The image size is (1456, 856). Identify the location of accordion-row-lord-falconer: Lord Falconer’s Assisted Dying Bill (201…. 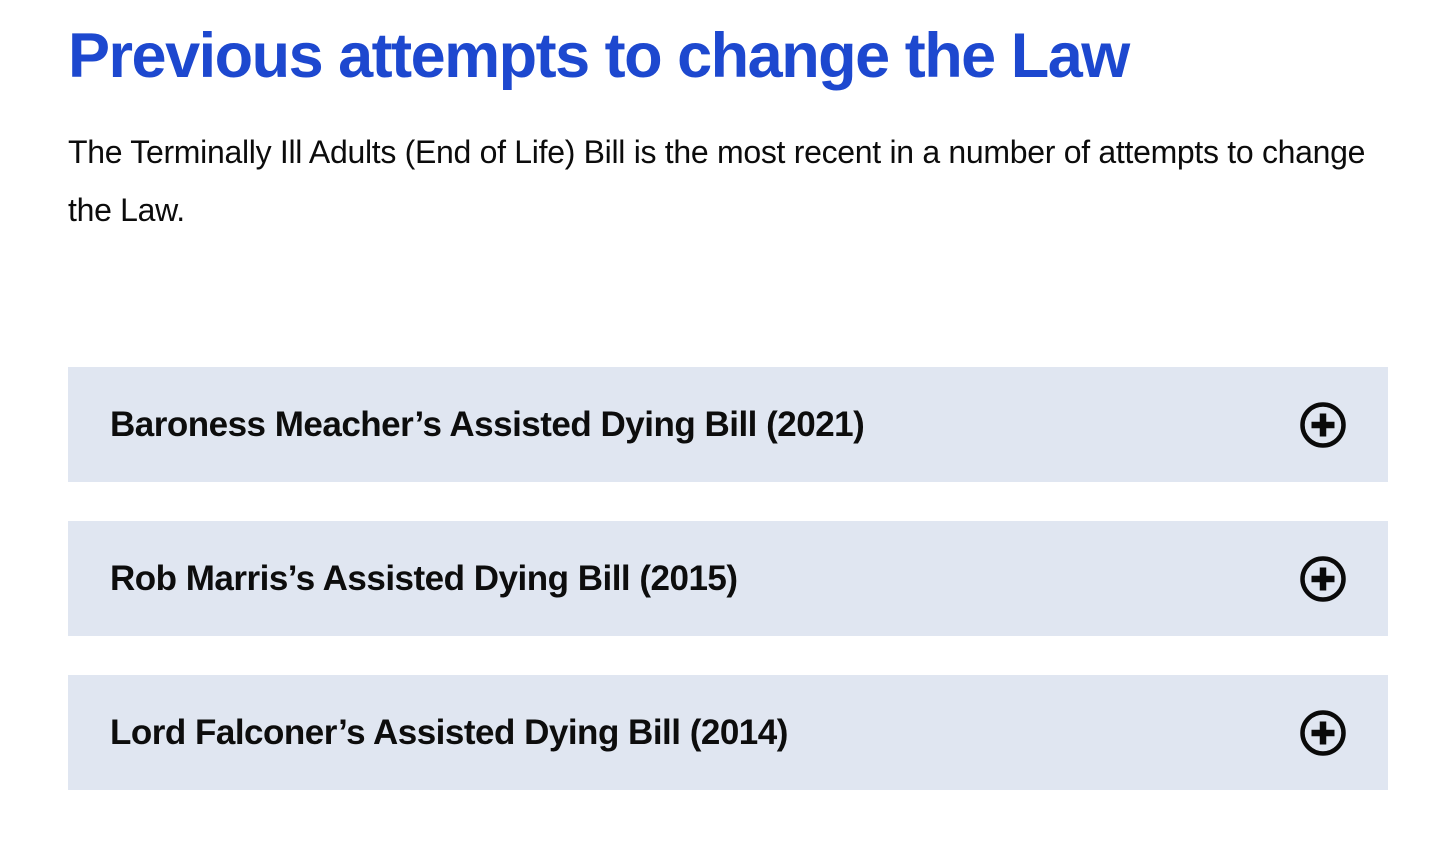
(728, 733).